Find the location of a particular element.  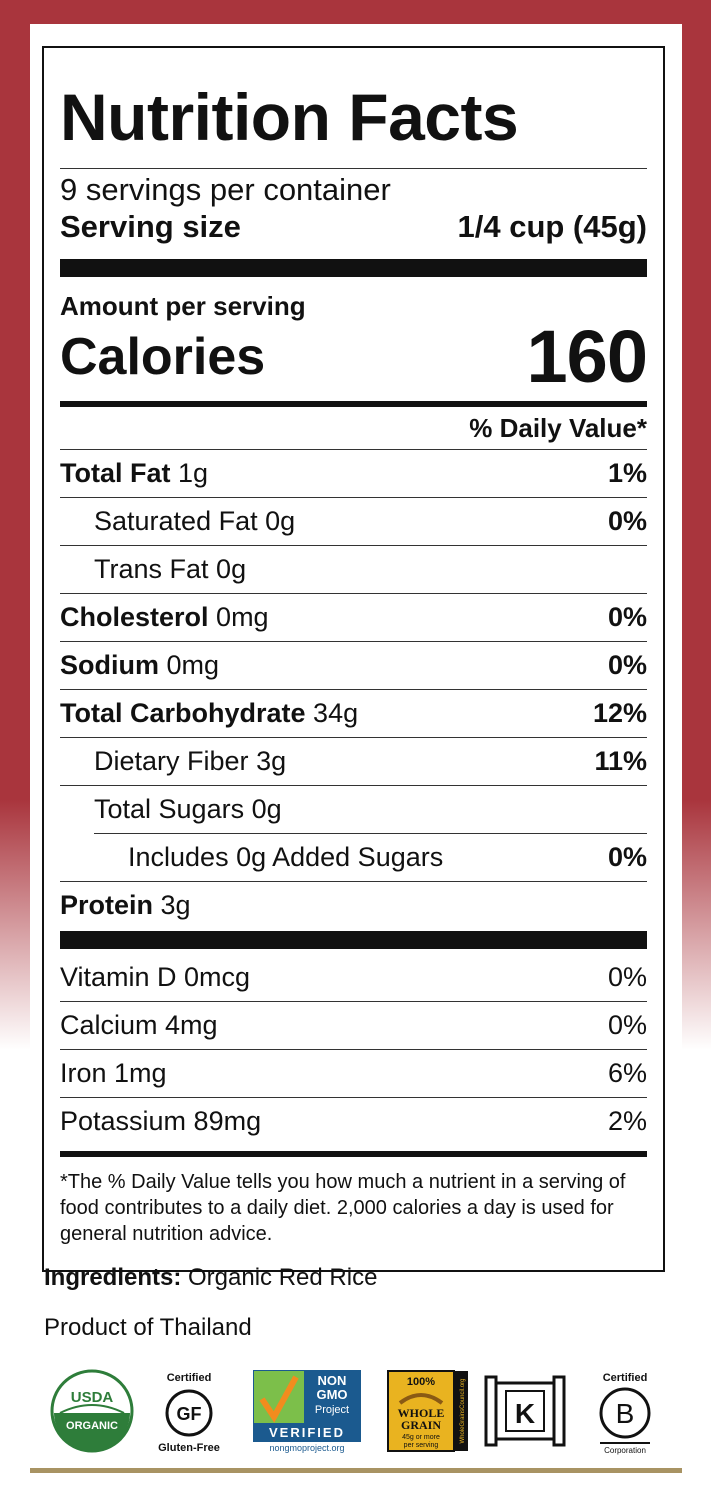

serving-size-label: Serving size is located at coordinates (150, 226).